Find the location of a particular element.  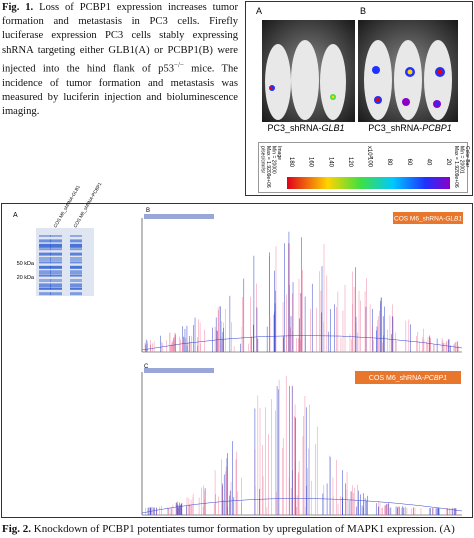

colorbar-tick-label: 100 is located at coordinates (370, 162).